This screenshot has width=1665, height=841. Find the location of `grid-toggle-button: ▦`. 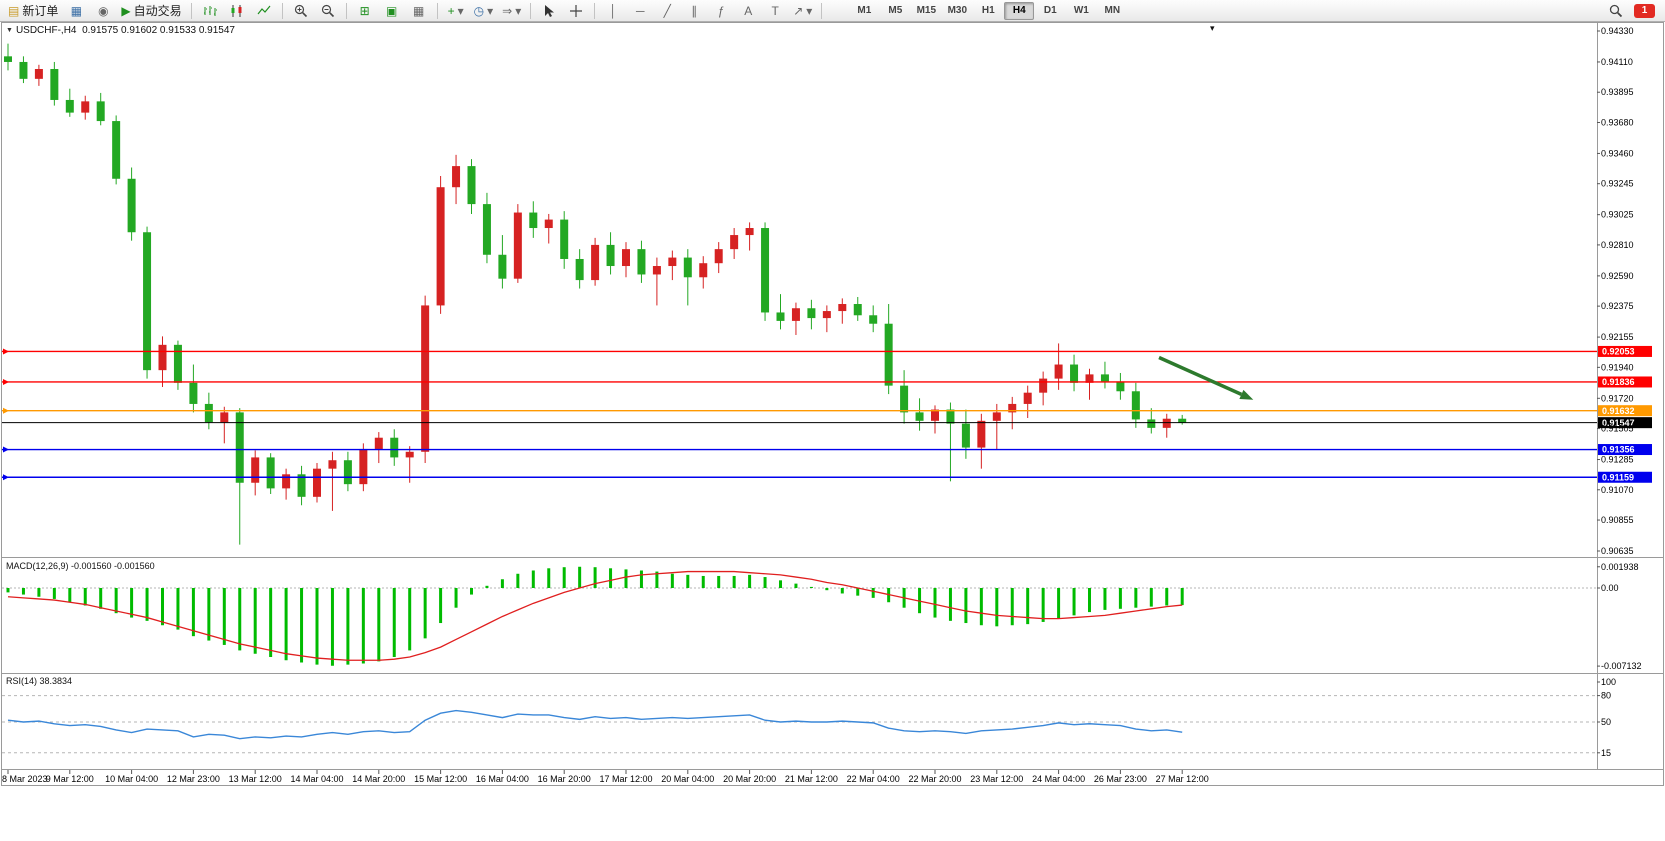

grid-toggle-button: ▦ is located at coordinates (419, 11).